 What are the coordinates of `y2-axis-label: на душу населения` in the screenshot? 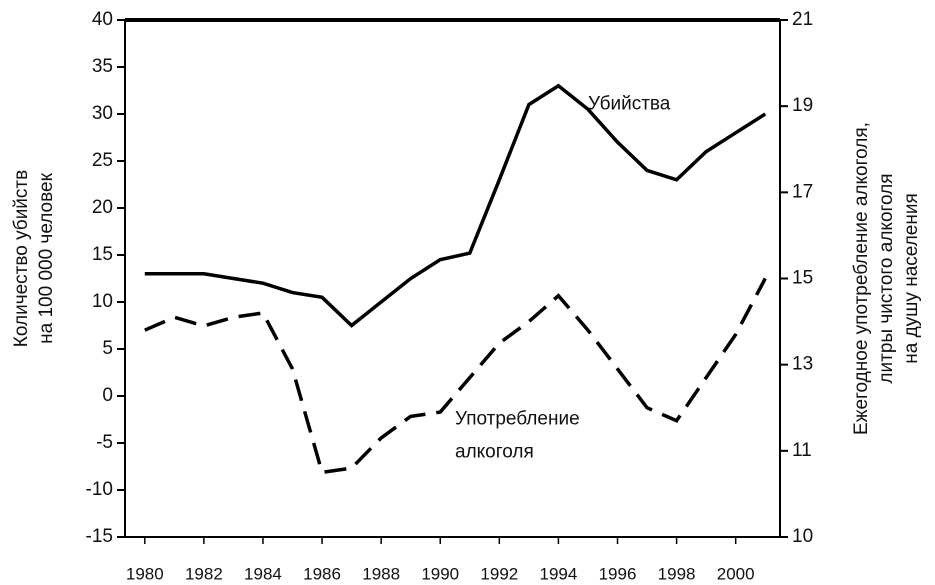 It's located at (911, 278).